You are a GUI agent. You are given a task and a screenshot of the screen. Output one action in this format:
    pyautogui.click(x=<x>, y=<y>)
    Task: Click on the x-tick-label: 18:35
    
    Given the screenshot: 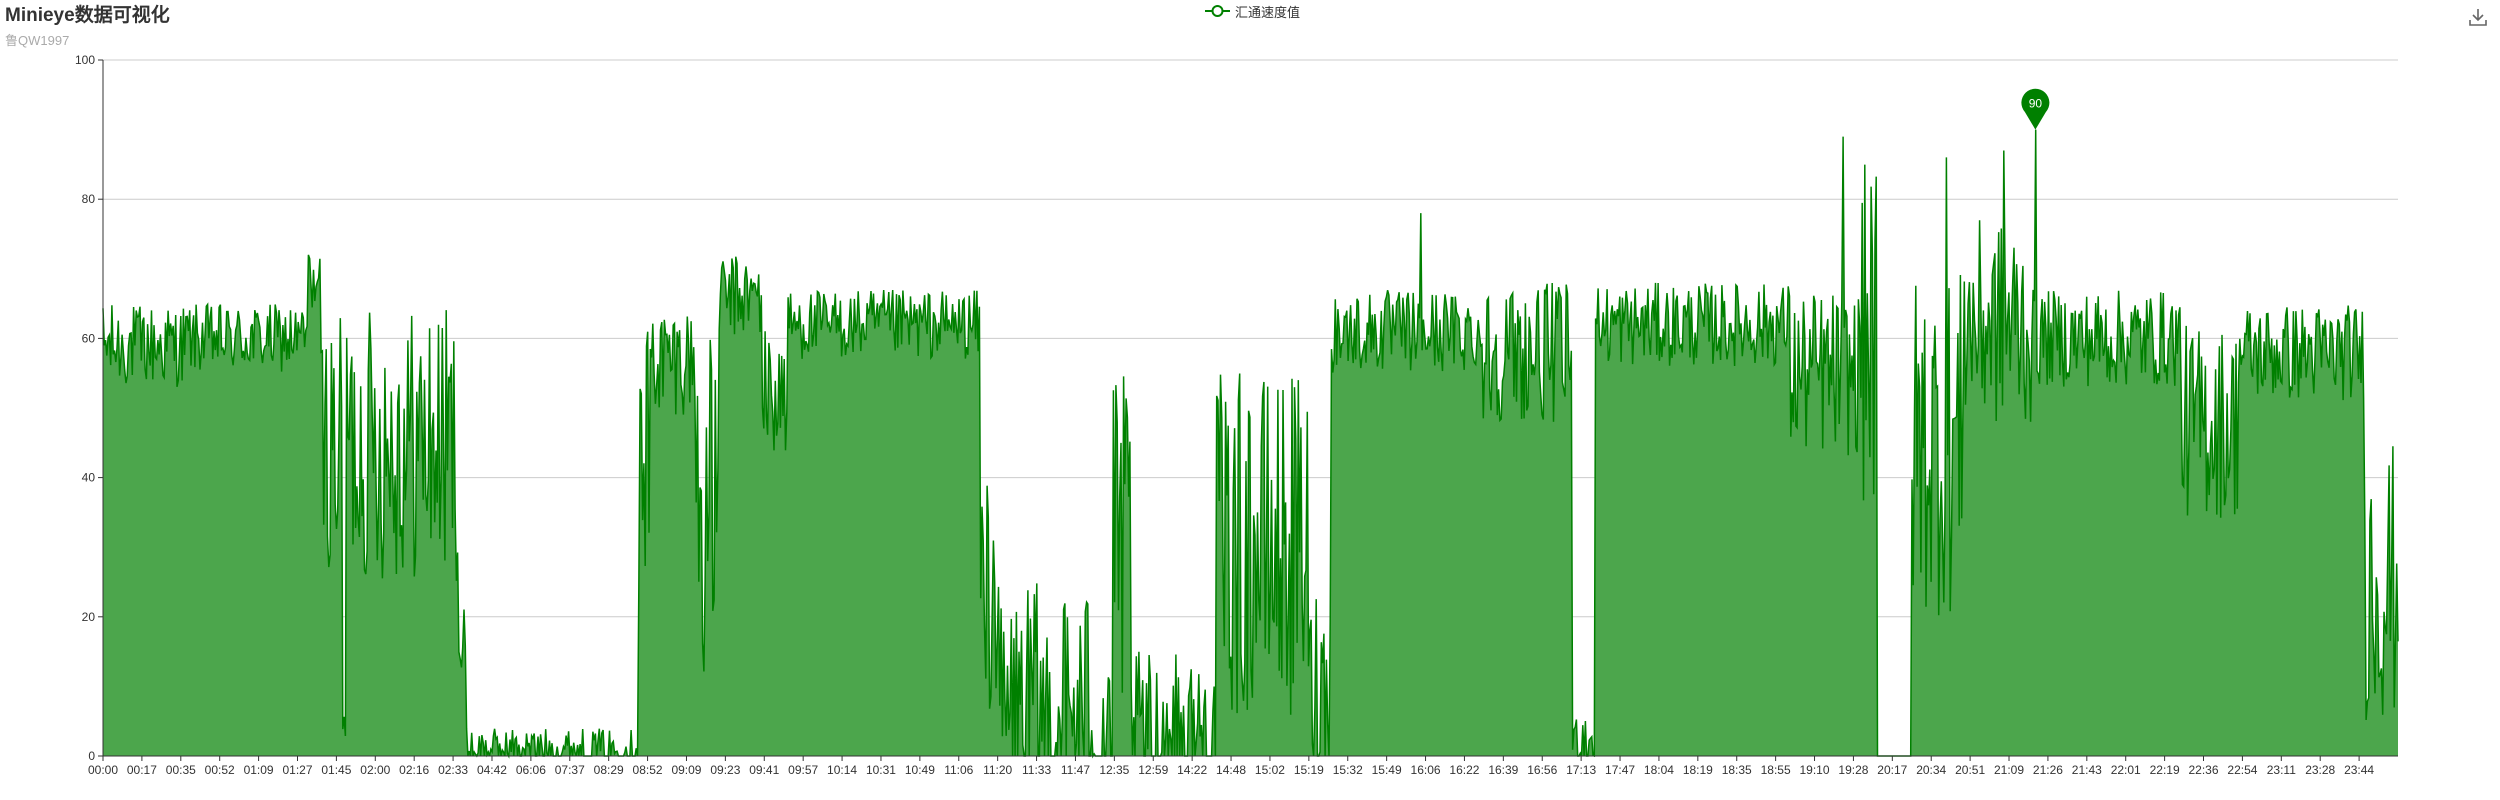 What is the action you would take?
    pyautogui.click(x=1737, y=770)
    